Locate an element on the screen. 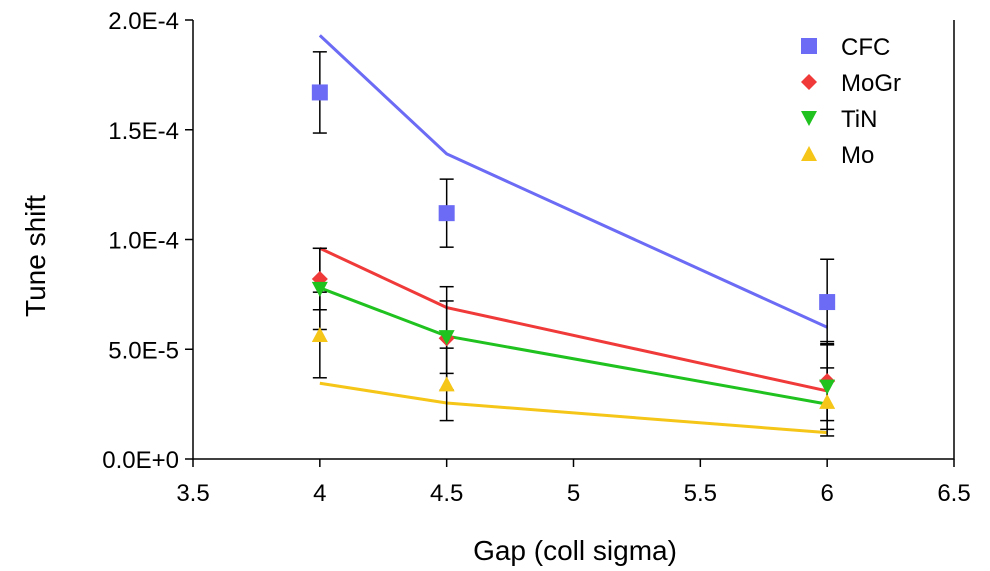 This screenshot has width=990, height=571. y-axis-title: Tune shift is located at coordinates (35, 256).